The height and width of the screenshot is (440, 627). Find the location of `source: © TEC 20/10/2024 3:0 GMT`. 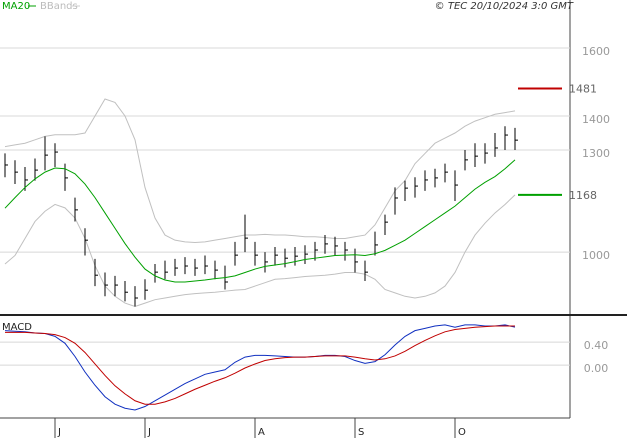

source: © TEC 20/10/2024 3:0 GMT is located at coordinates (504, 6).